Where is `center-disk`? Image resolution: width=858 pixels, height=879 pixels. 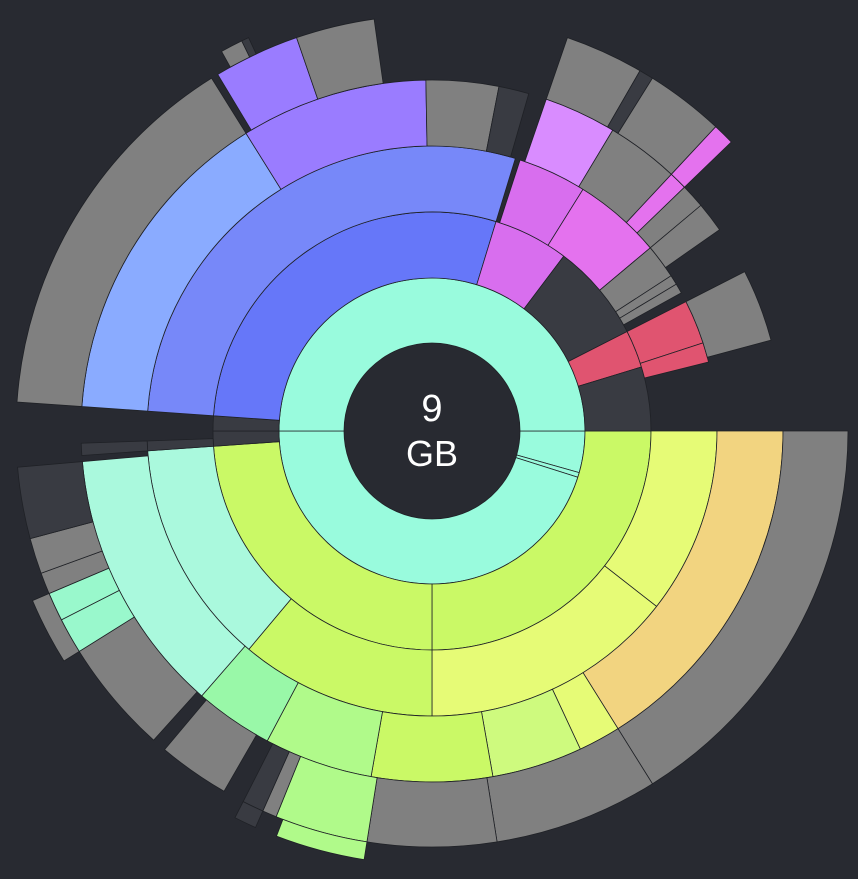
center-disk is located at coordinates (432, 431).